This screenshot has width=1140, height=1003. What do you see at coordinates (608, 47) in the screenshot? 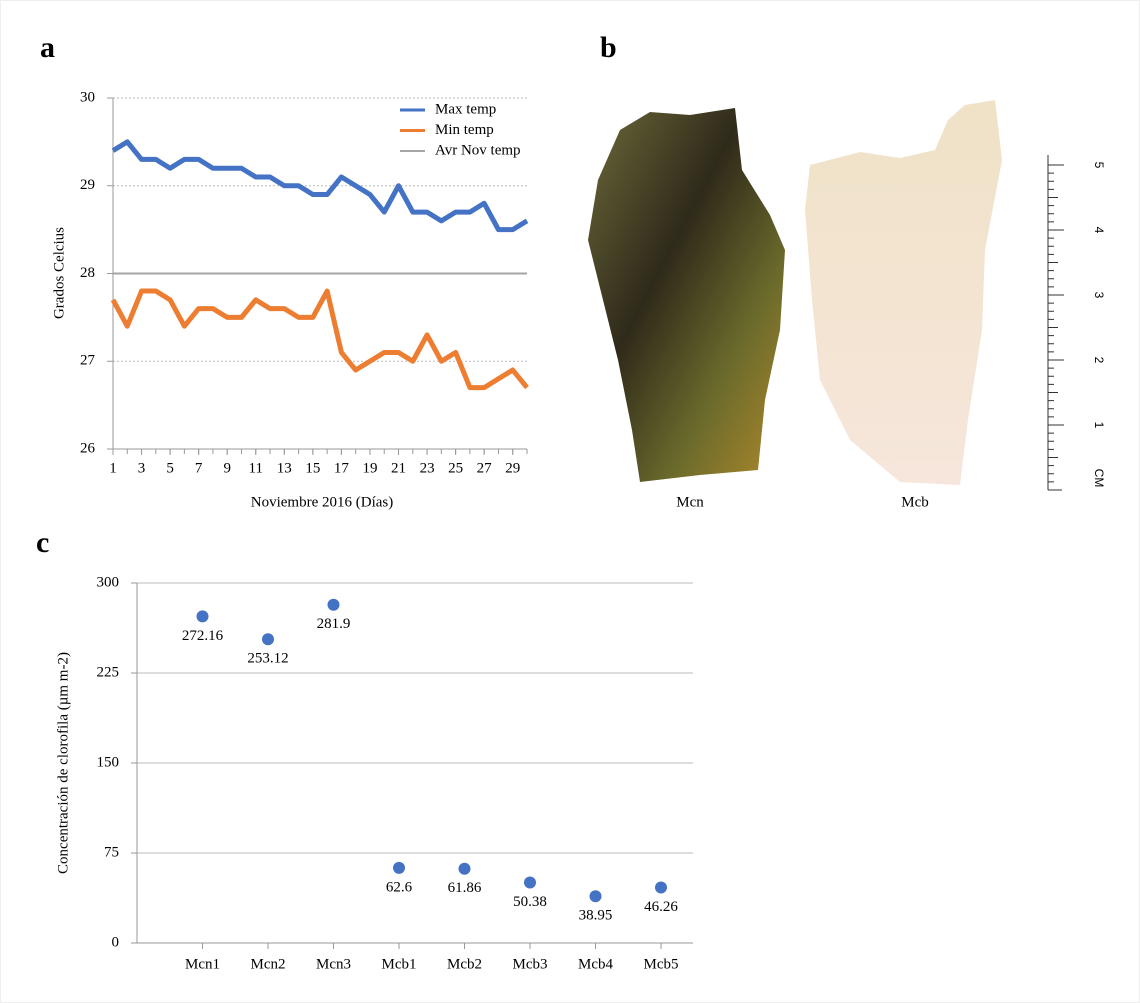
I see `panel-label: b` at bounding box center [608, 47].